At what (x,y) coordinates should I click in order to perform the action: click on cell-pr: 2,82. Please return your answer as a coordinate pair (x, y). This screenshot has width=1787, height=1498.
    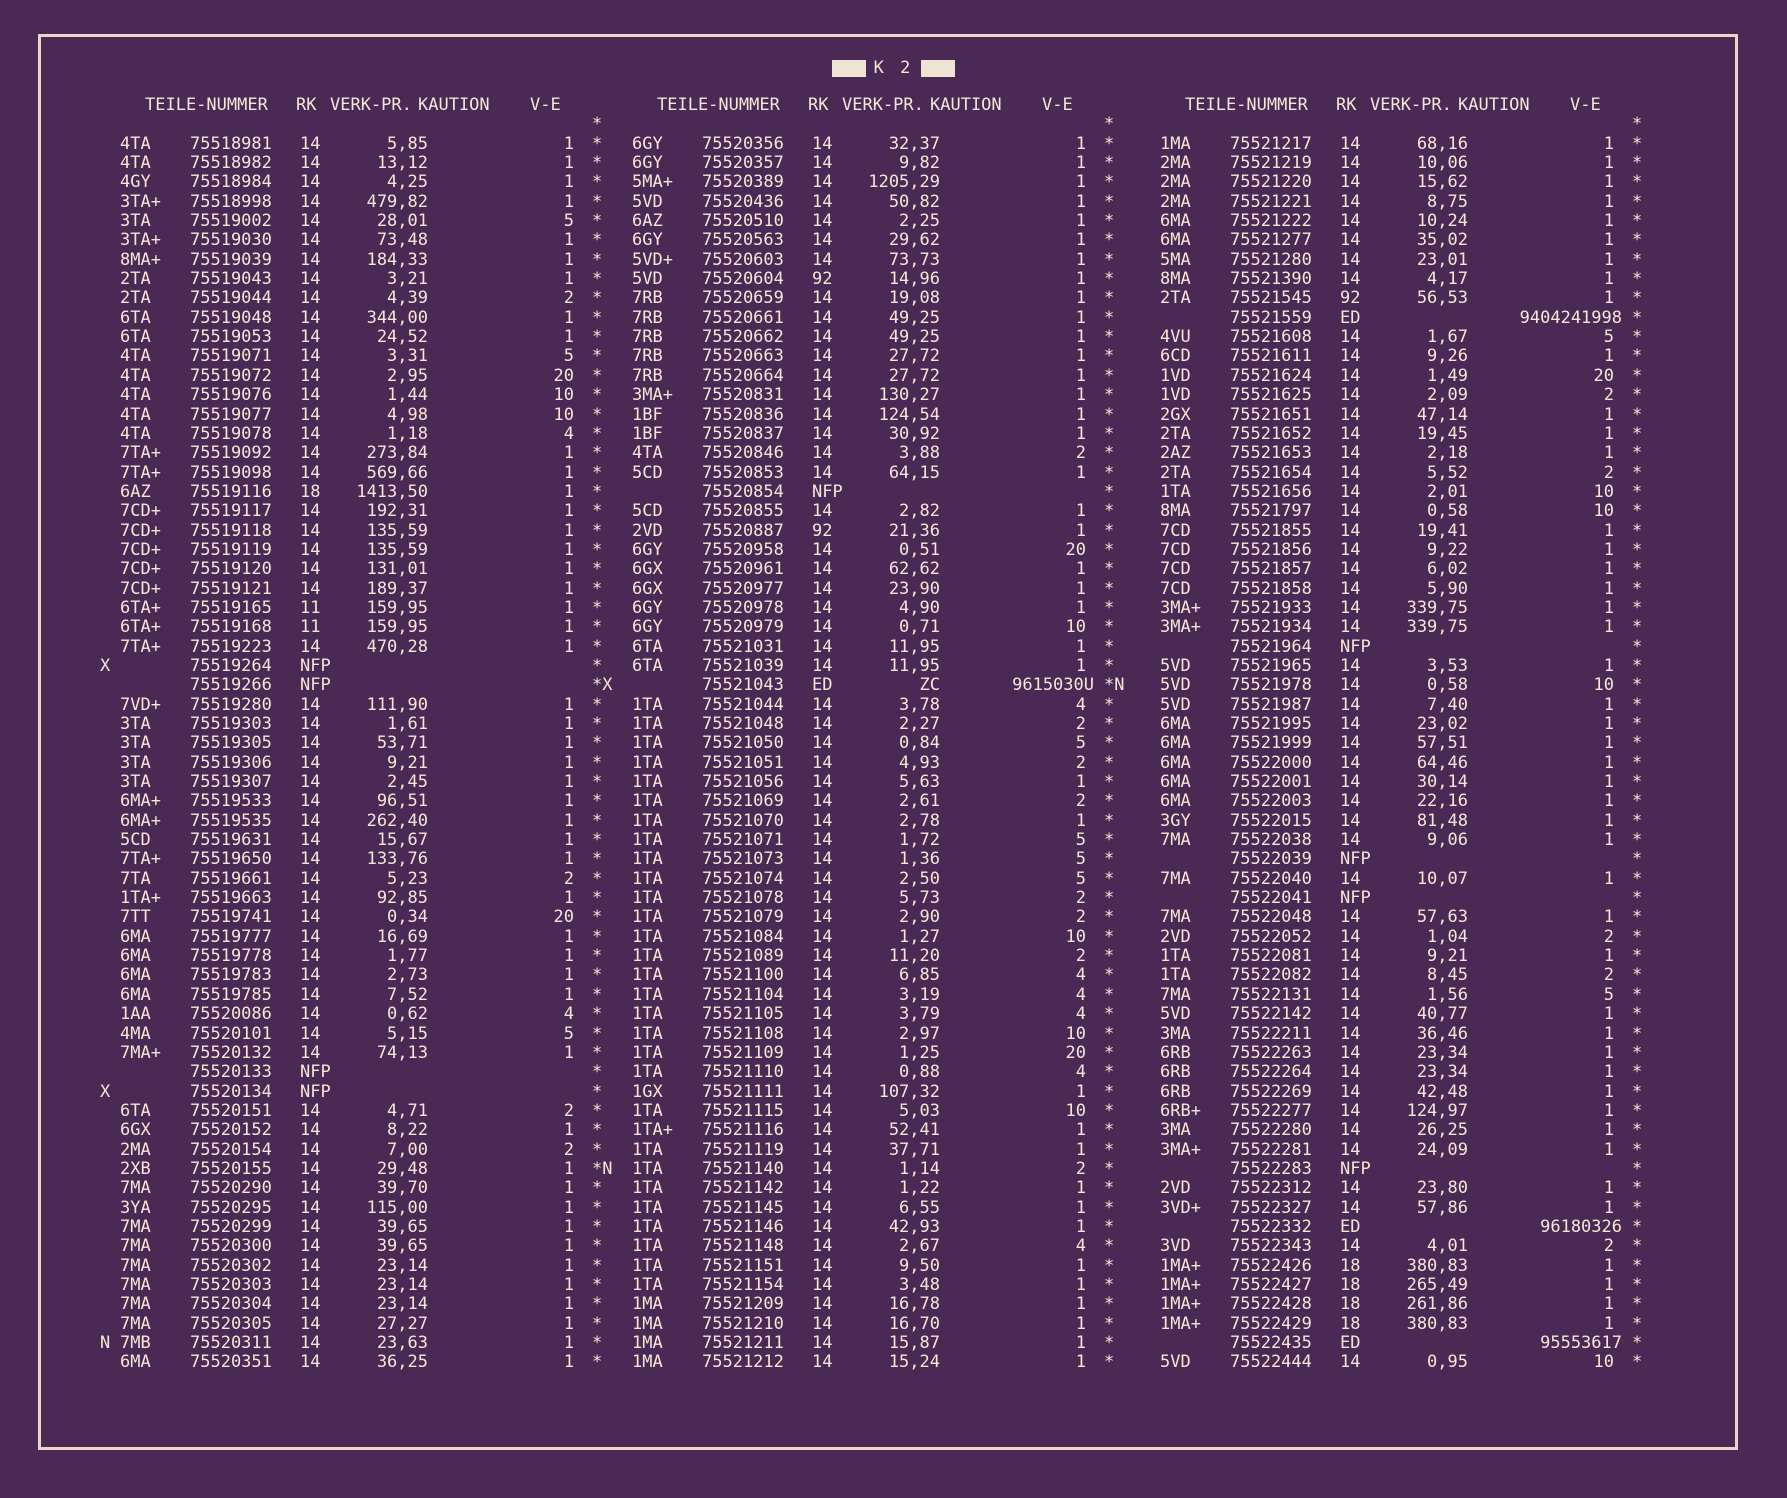
    Looking at the image, I should click on (919, 511).